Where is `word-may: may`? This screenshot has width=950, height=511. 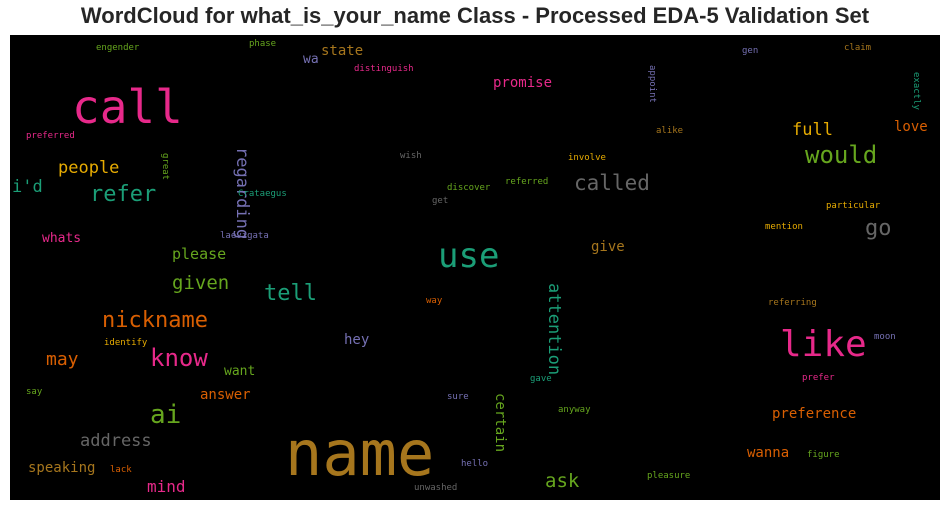
word-may: may is located at coordinates (62, 359).